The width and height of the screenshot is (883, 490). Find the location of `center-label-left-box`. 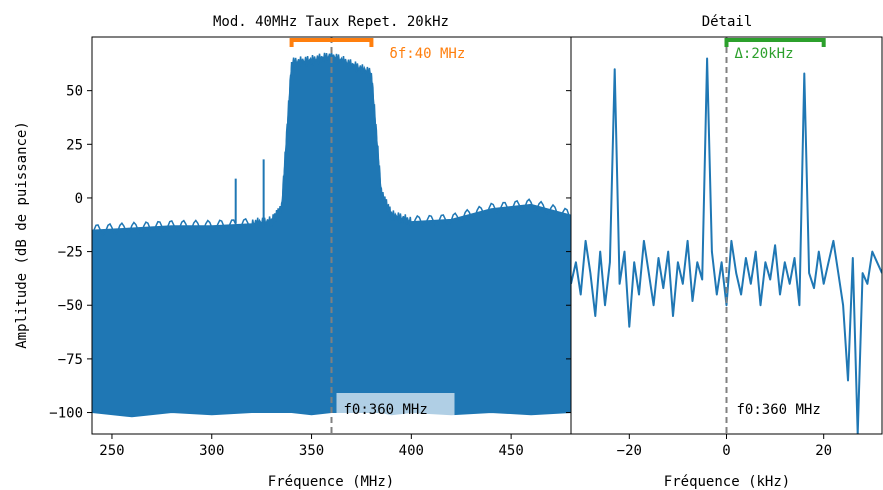

center-label-left-box is located at coordinates (395, 408).